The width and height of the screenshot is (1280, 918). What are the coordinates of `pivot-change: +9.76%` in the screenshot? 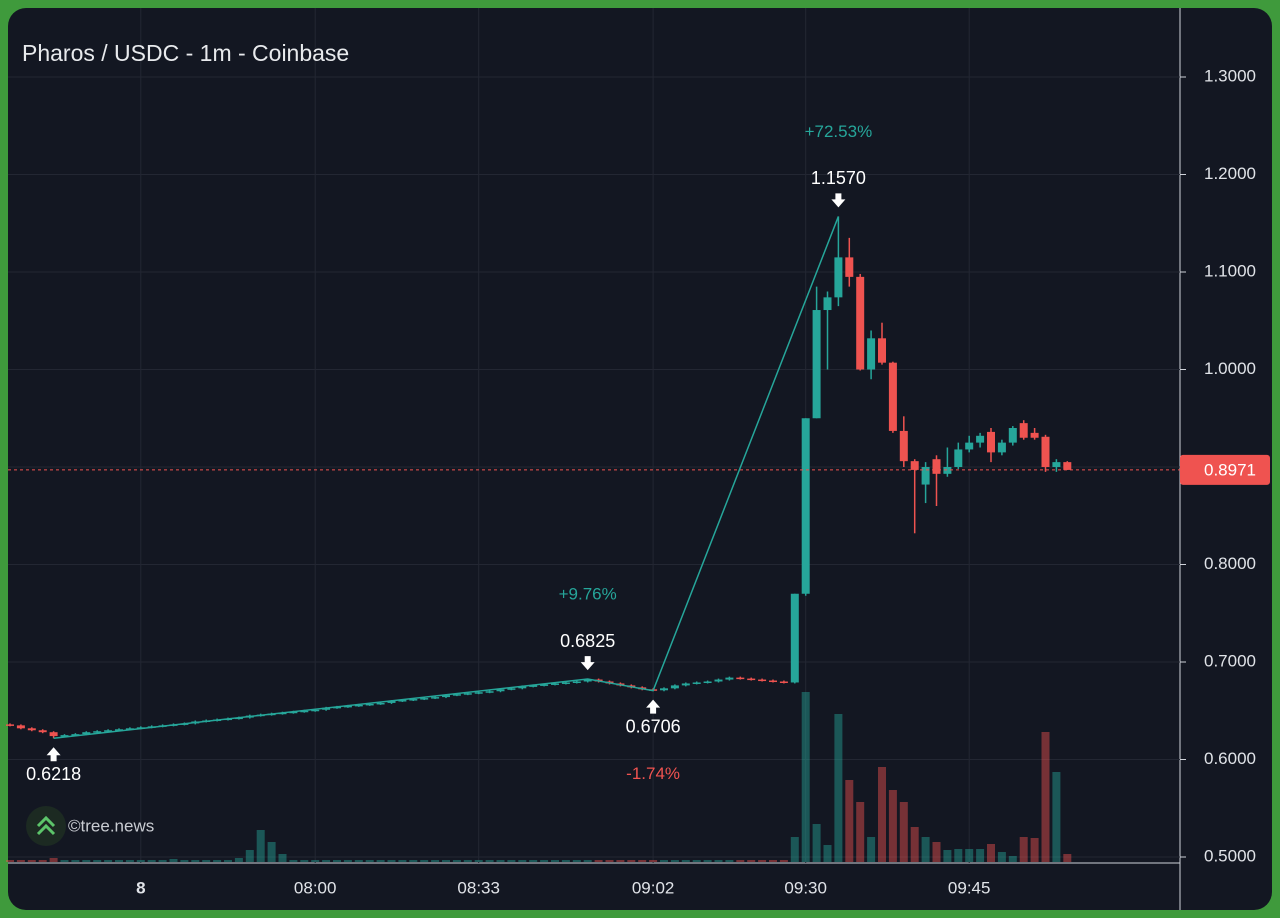 It's located at (588, 594).